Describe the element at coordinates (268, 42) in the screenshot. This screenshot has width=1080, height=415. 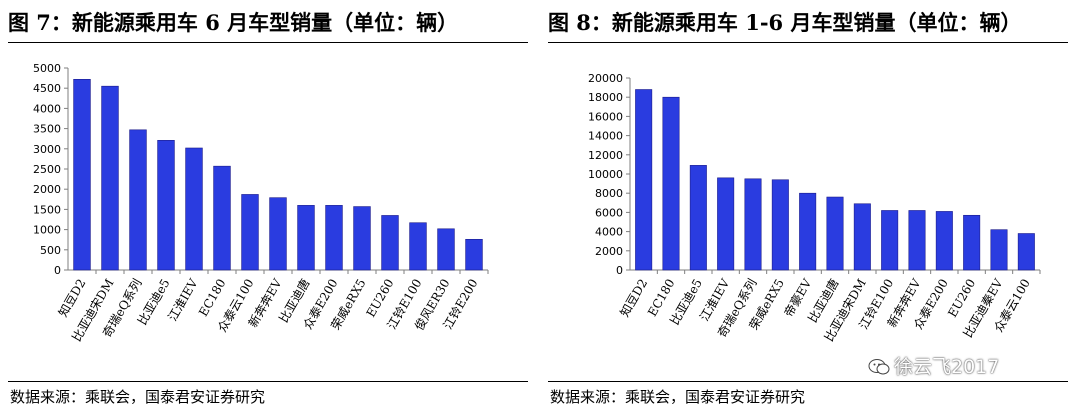
I see `figure-7-top-rule` at that location.